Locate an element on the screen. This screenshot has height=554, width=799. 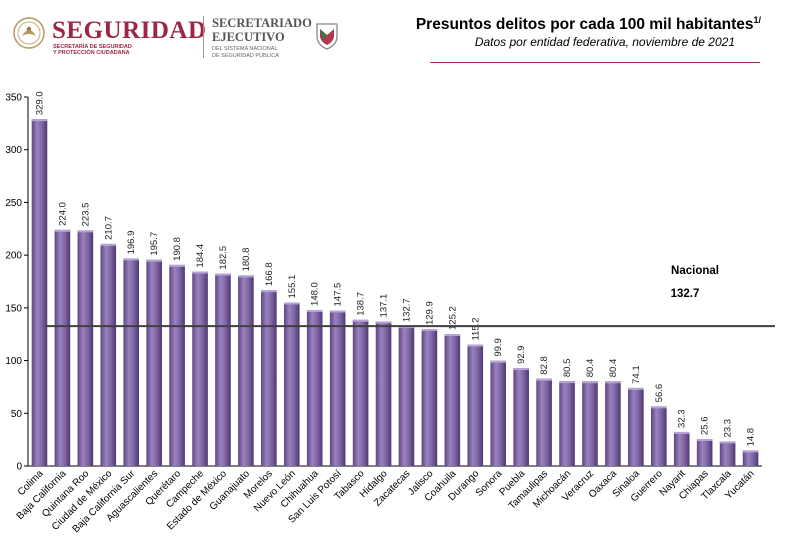
data-label: 14.8 is located at coordinates (751, 437).